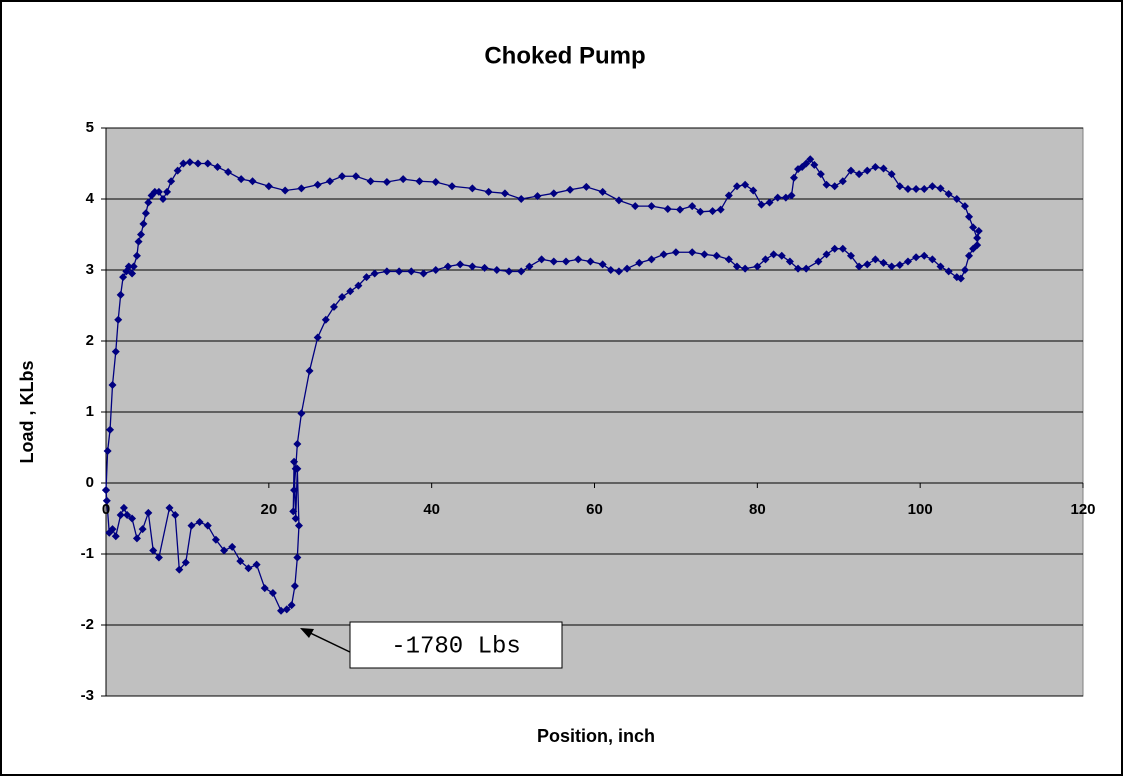  Describe the element at coordinates (456, 646) in the screenshot. I see `annotation: -1780 Lbs` at that location.